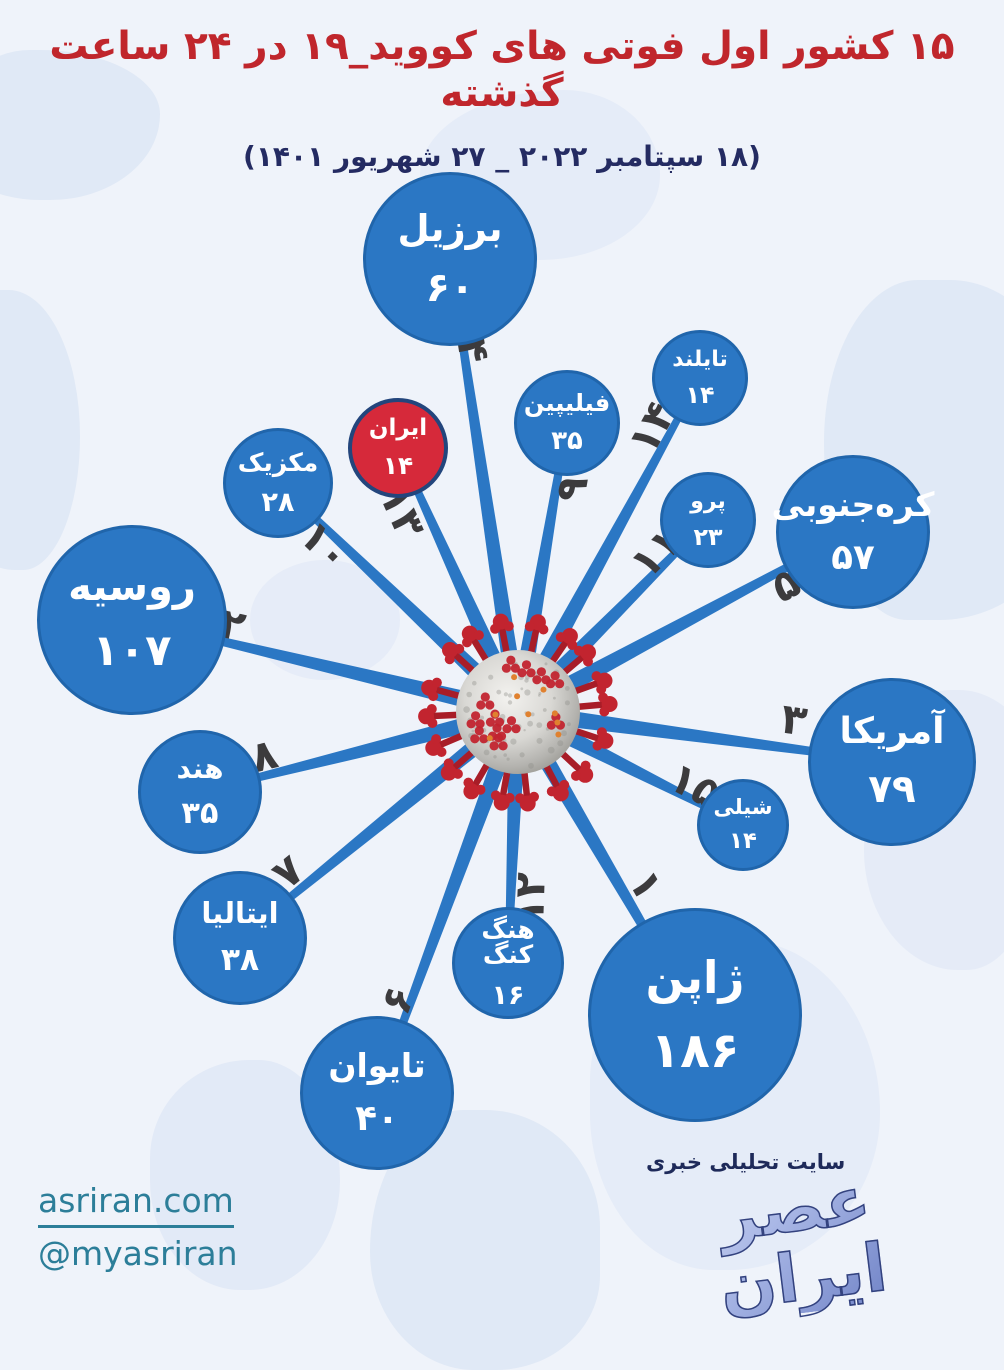 The image size is (1004, 1370). Describe the element at coordinates (450, 287) in the screenshot. I see `death-count: ۶۰` at that location.